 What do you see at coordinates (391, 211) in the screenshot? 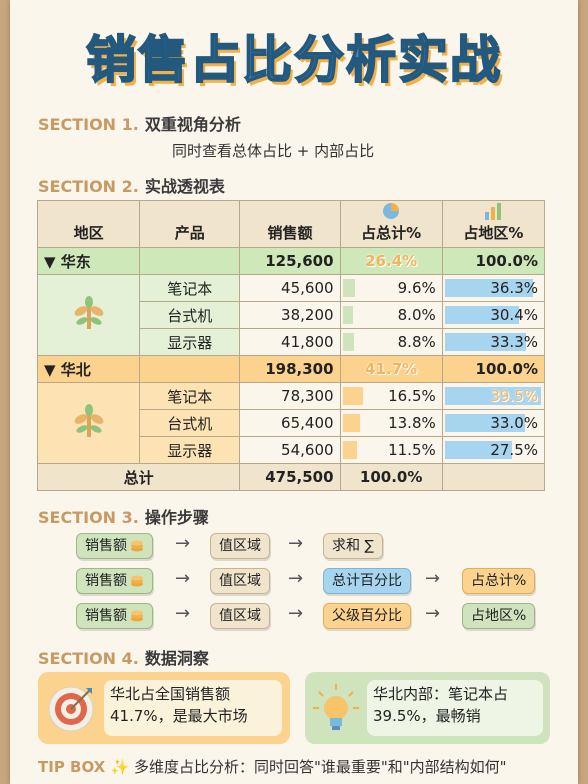
I see `pie-chart-icon` at bounding box center [391, 211].